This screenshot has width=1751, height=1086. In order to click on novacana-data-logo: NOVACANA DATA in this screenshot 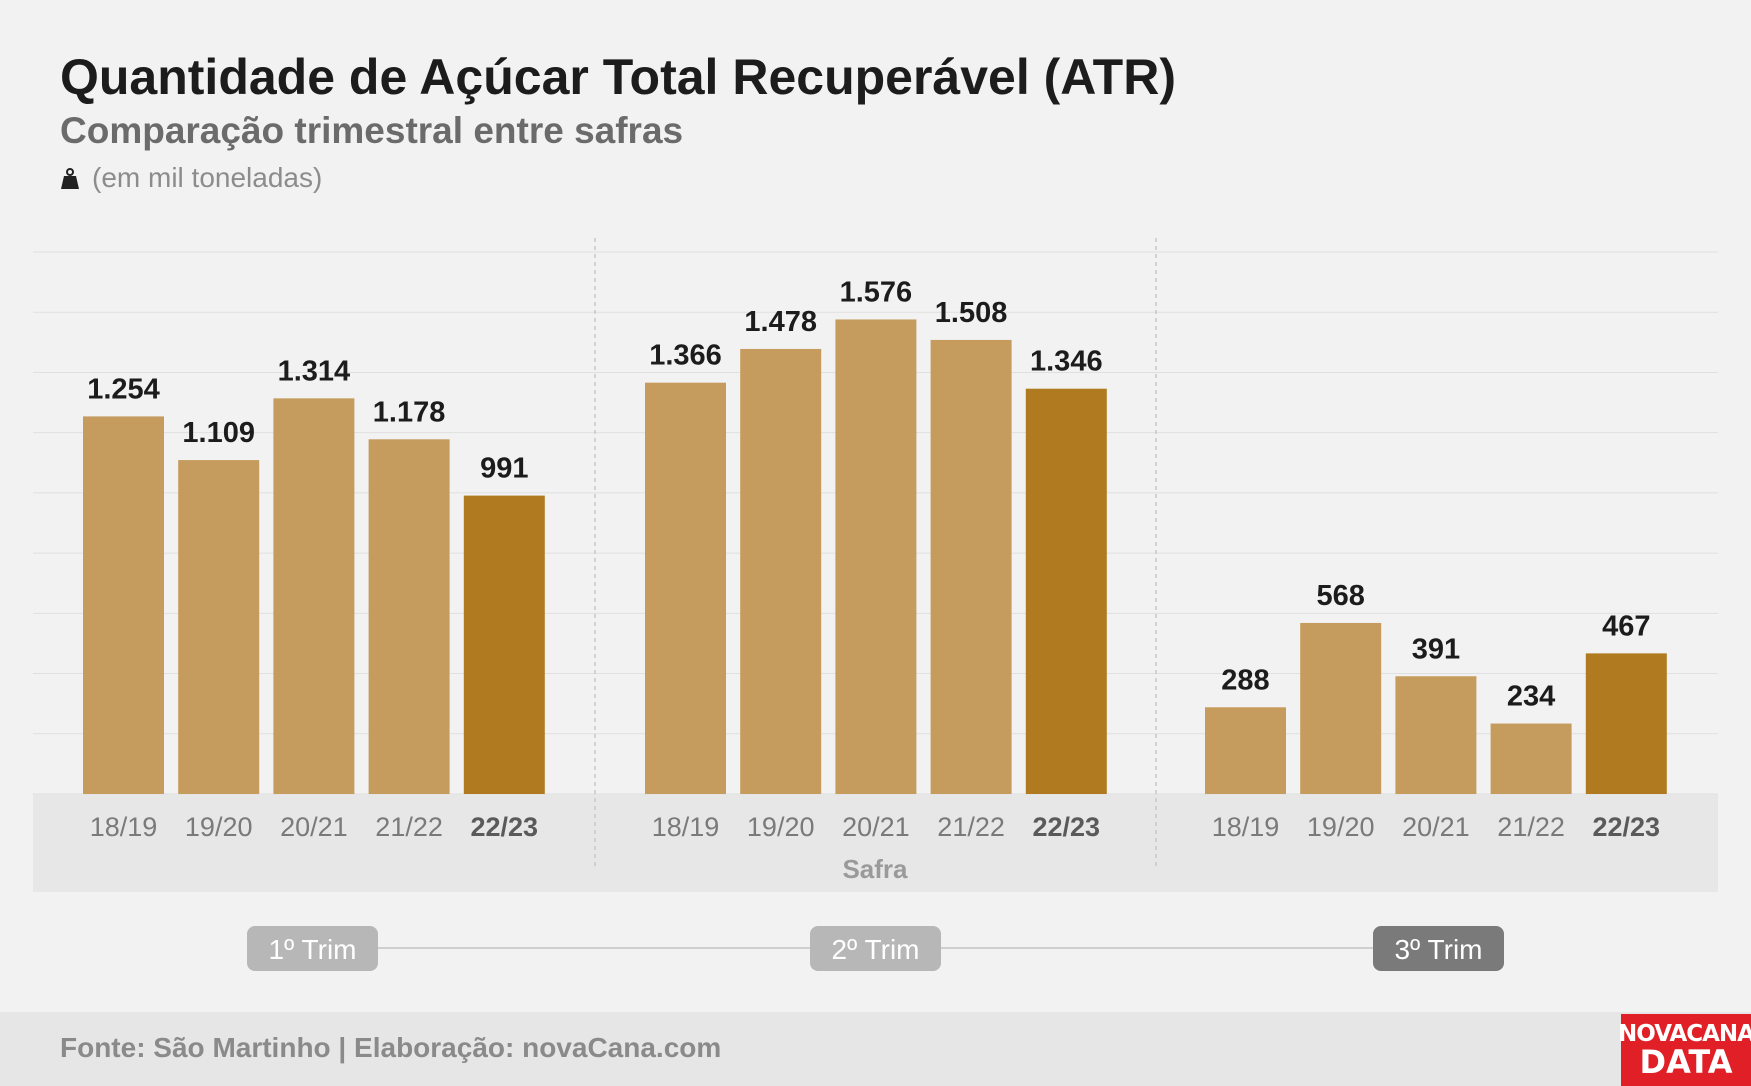, I will do `click(1684, 1050)`.